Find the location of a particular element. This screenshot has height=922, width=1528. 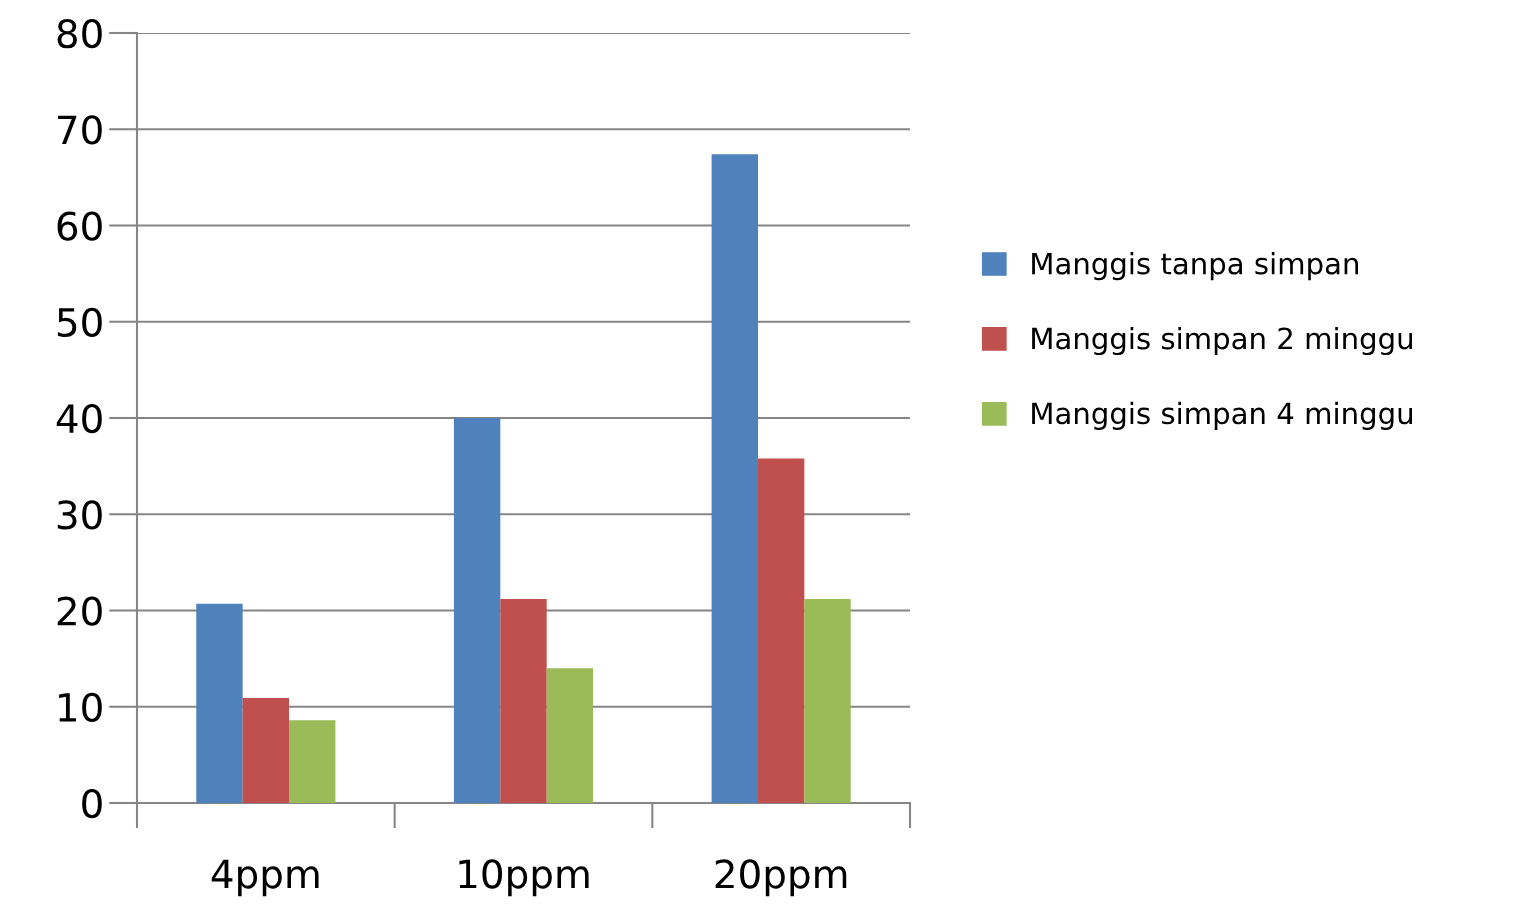

y-tick-label: 50 is located at coordinates (79, 322).